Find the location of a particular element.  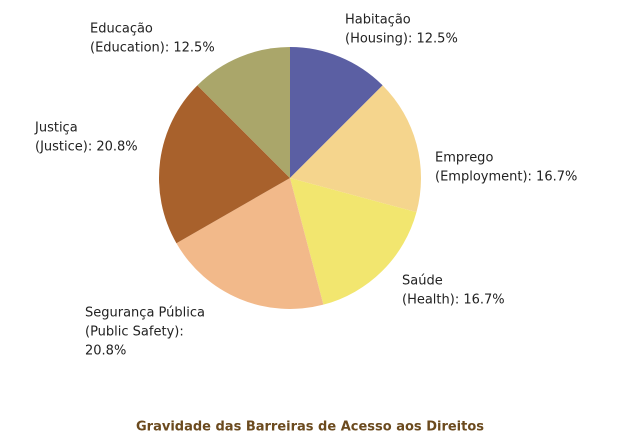

slice-label: (Housing): 12.5% is located at coordinates (401, 39).